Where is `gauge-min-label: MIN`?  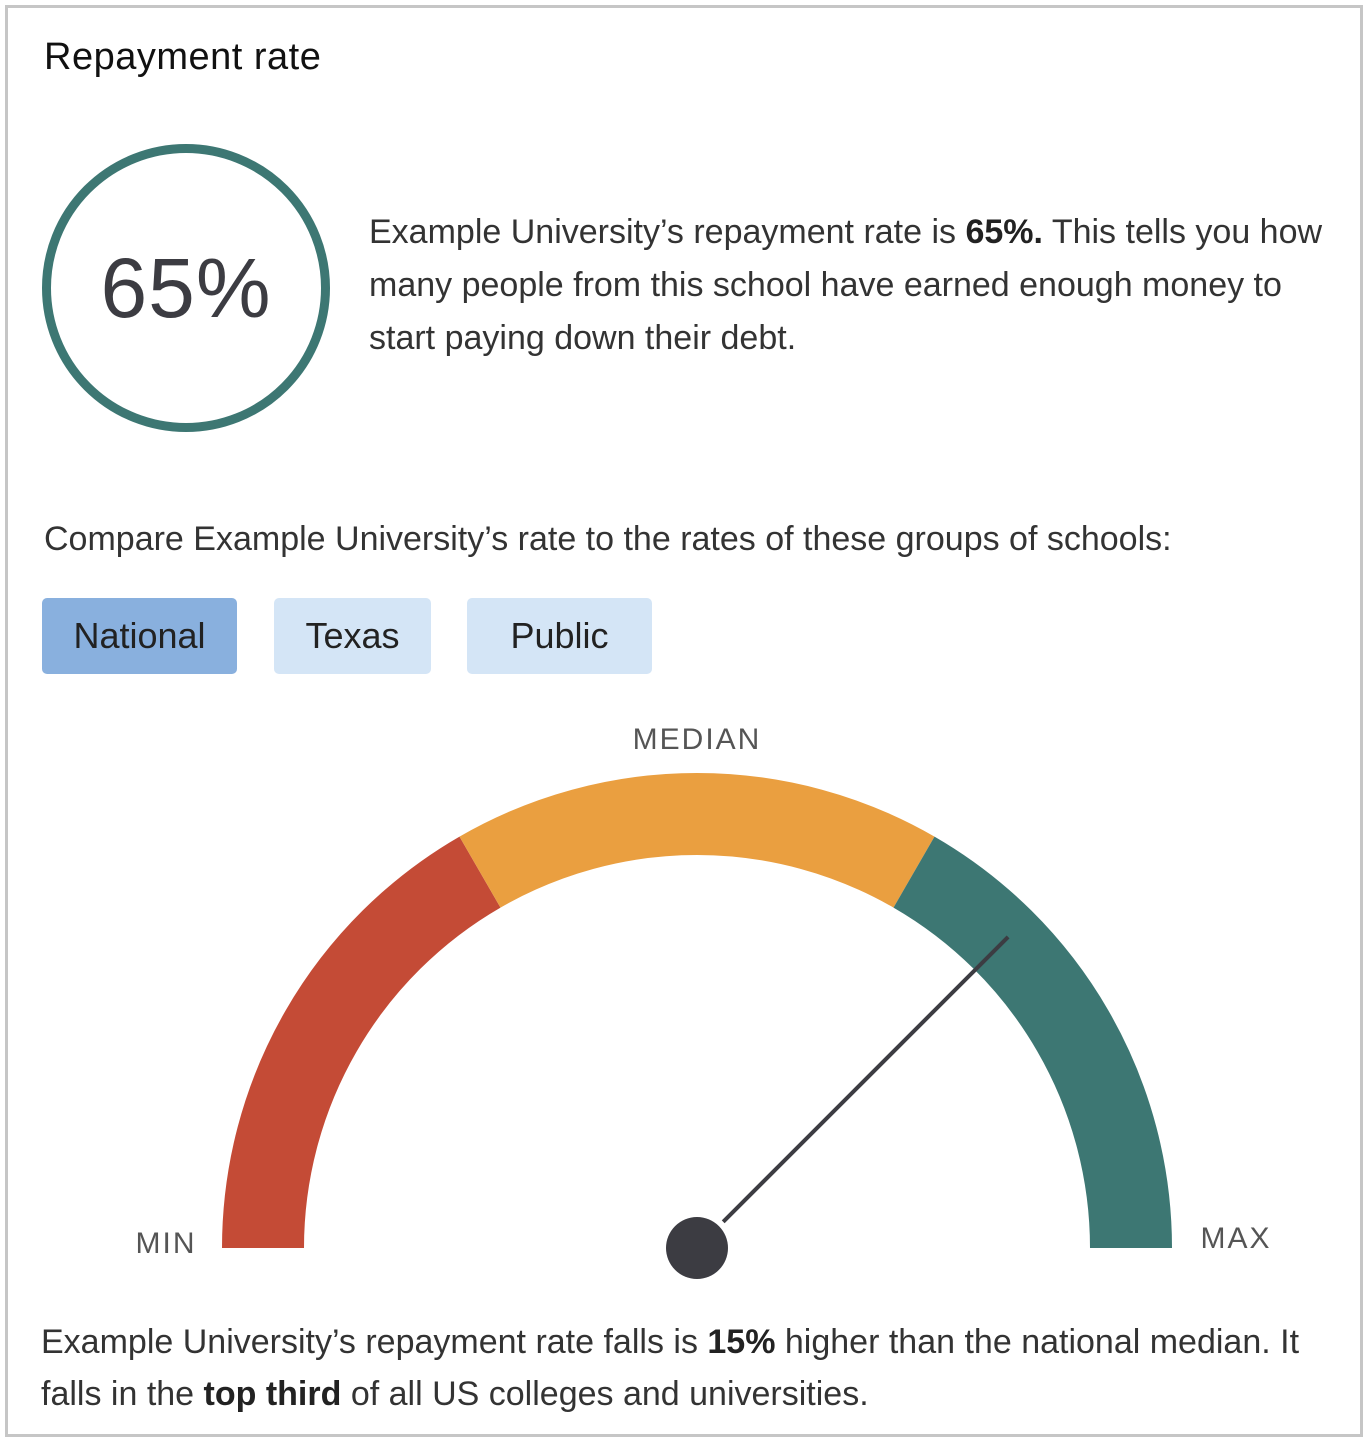 gauge-min-label: MIN is located at coordinates (166, 1243).